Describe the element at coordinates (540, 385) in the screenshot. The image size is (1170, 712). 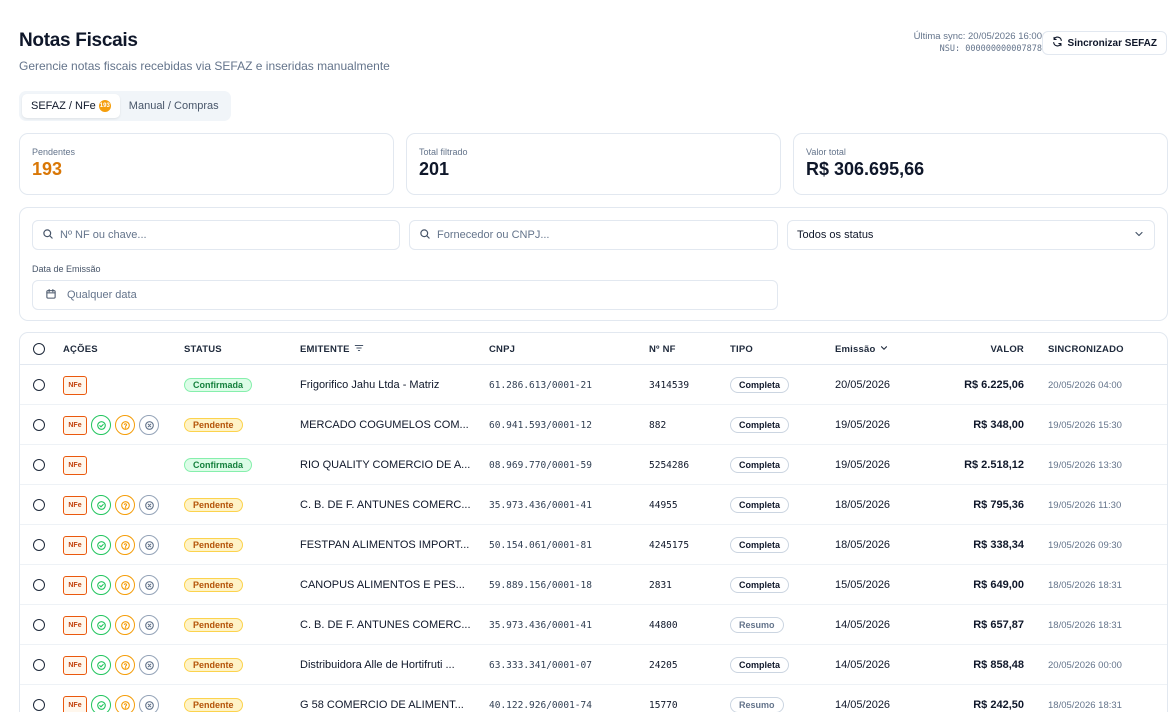
I see `cnpj-cell: 61.286.613/0001-21` at that location.